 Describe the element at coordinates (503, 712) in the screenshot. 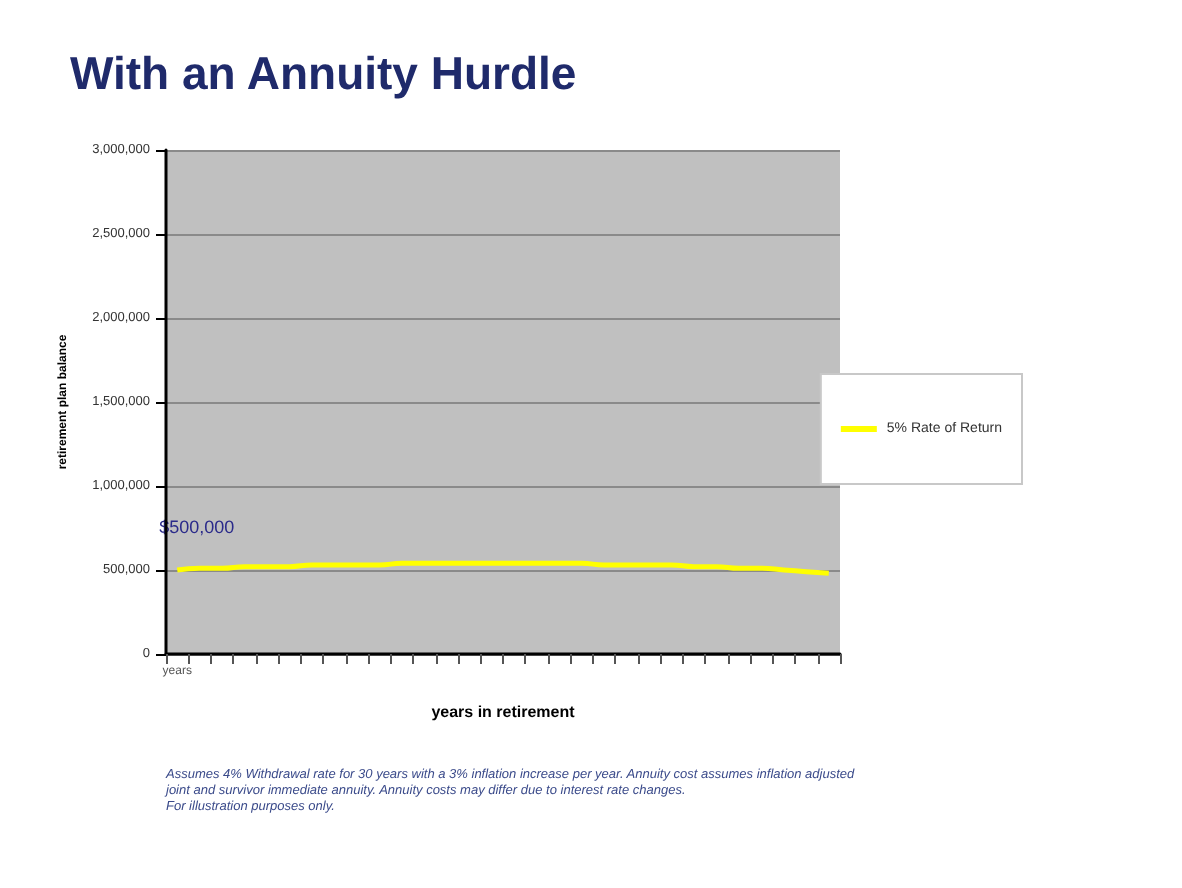

I see `x-axis-title: years in retirement` at that location.